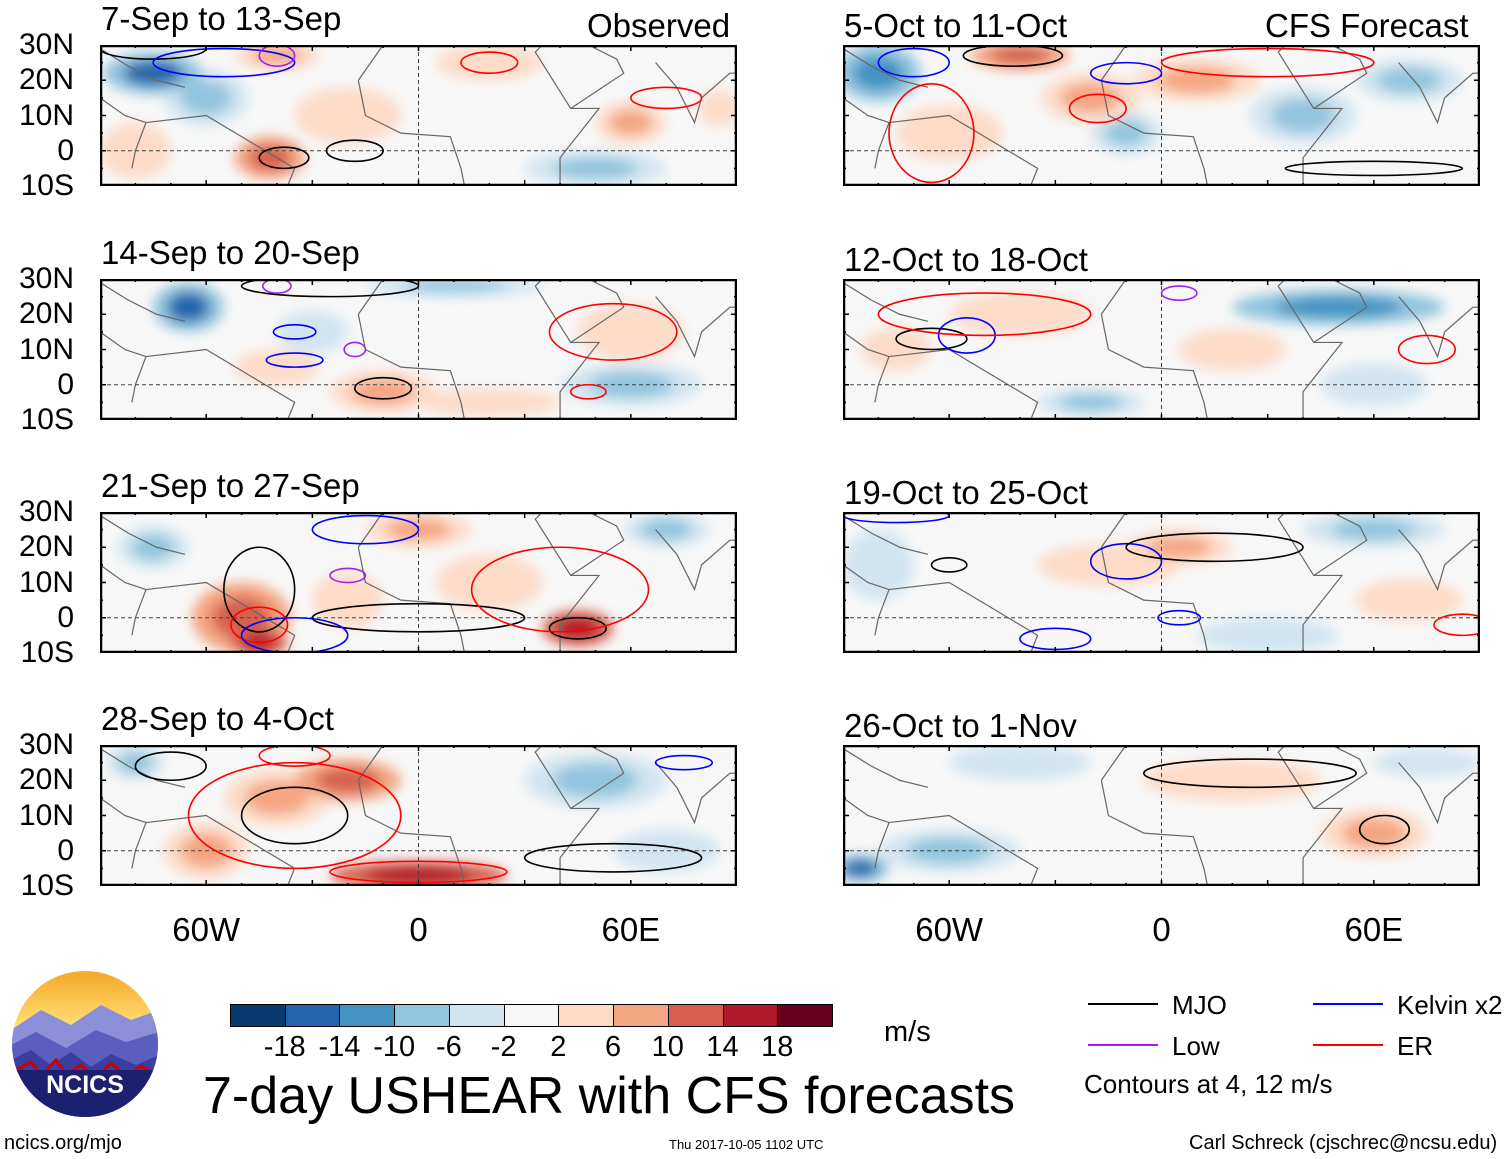 This screenshot has width=1510, height=1159. Describe the element at coordinates (47, 886) in the screenshot. I see `lat-tick-label: 10S` at that location.